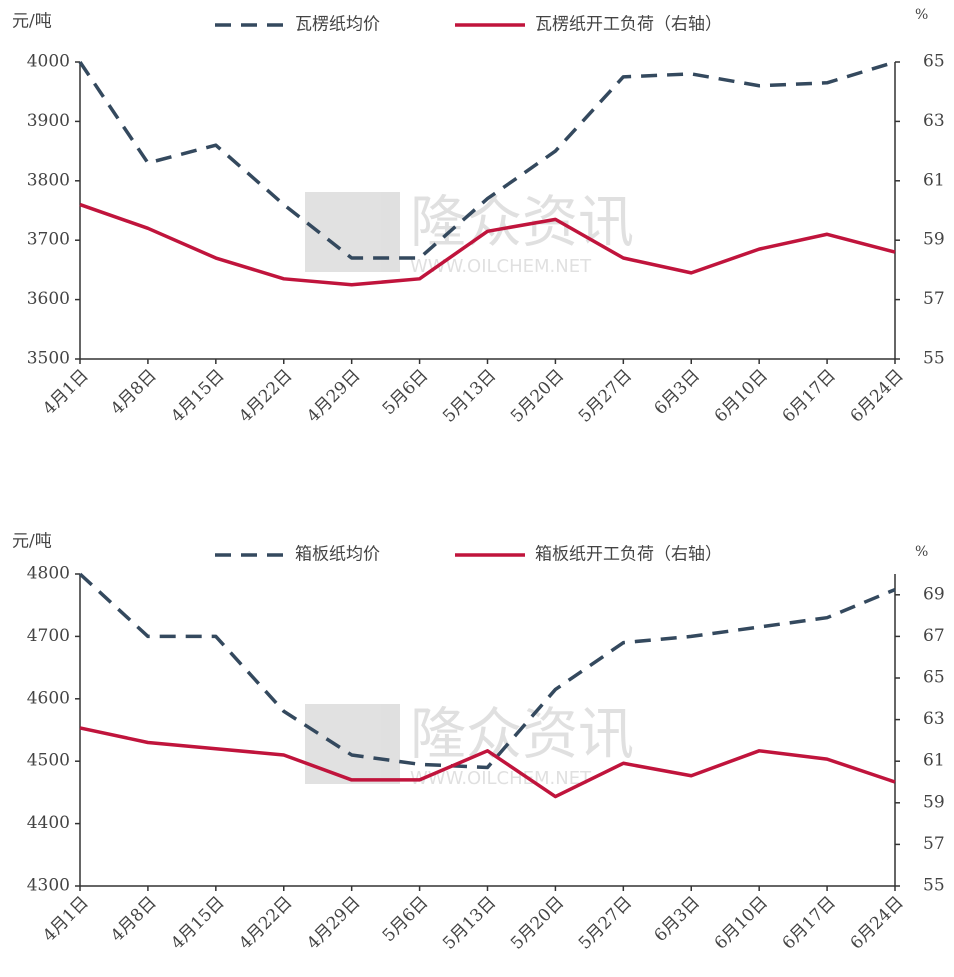  Describe the element at coordinates (48, 299) in the screenshot. I see `y-tick-label: 3600` at that location.